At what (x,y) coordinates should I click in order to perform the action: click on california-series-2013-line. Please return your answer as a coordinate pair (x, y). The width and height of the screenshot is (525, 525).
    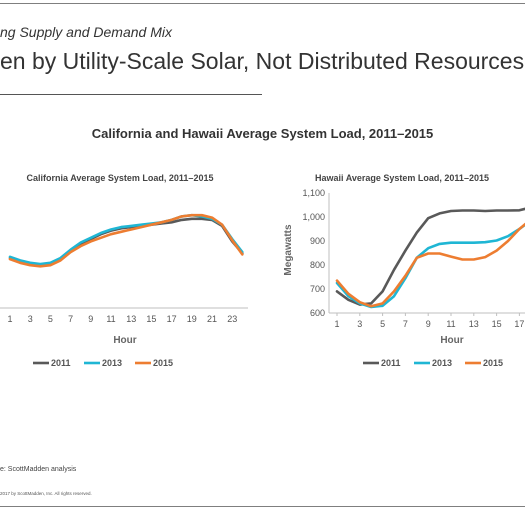
    Looking at the image, I should click on (126, 239).